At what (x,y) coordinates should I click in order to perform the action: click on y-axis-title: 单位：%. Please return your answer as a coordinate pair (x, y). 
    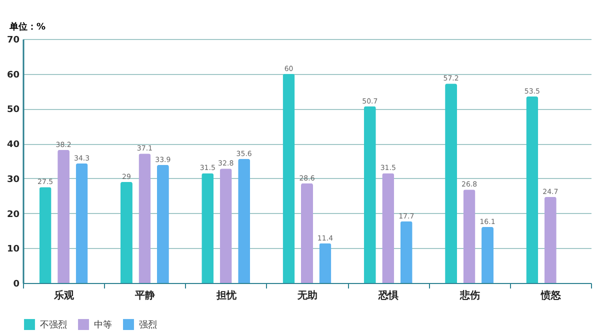
    Looking at the image, I should click on (27, 27).